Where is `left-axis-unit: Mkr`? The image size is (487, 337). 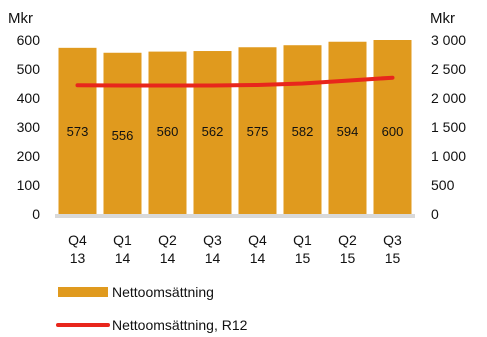
left-axis-unit: Mkr is located at coordinates (20, 18).